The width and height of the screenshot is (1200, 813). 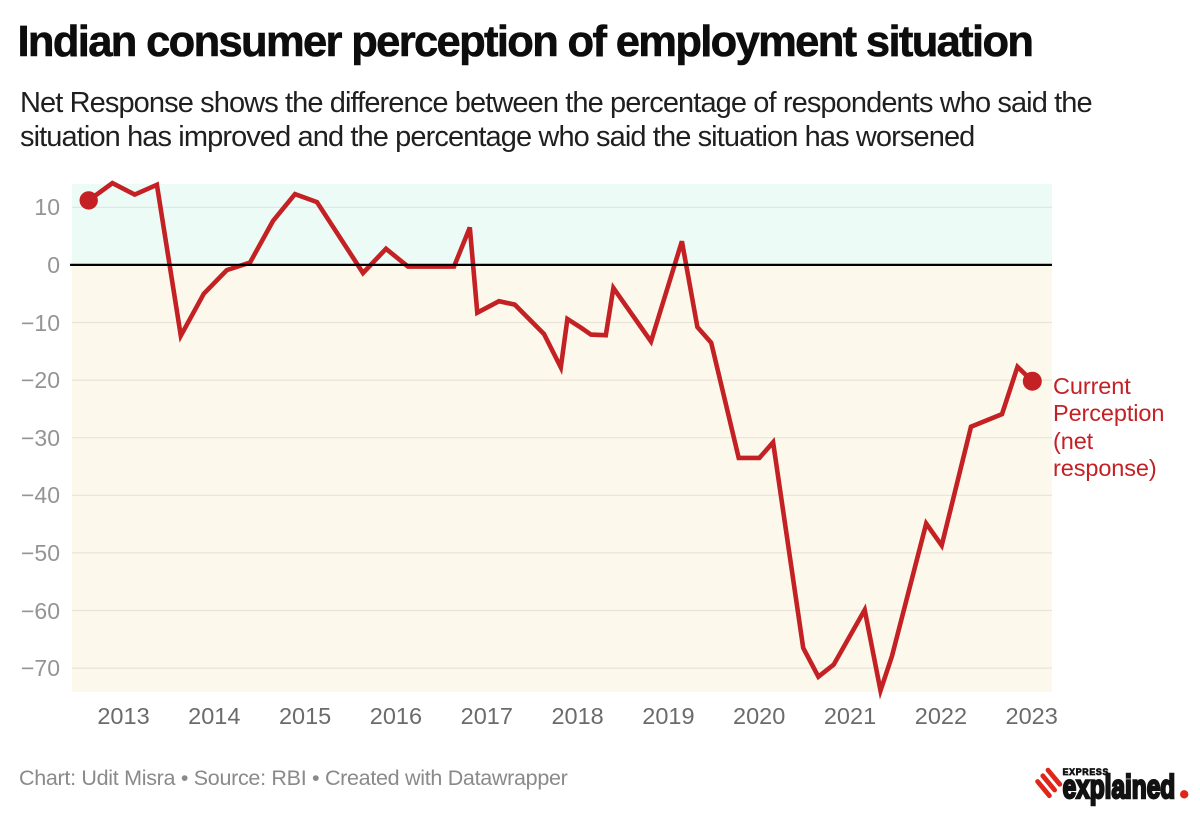 I want to click on svg-text: explained, so click(x=1119, y=788).